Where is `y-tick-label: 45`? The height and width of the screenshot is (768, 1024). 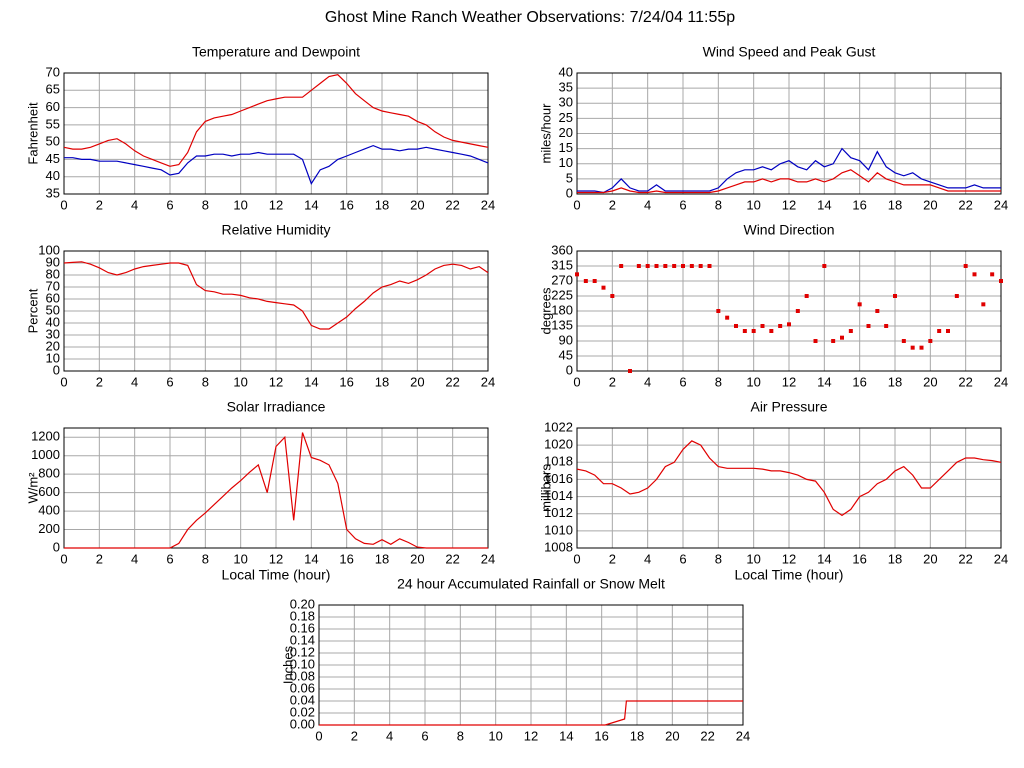 y-tick-label: 45 is located at coordinates (53, 158).